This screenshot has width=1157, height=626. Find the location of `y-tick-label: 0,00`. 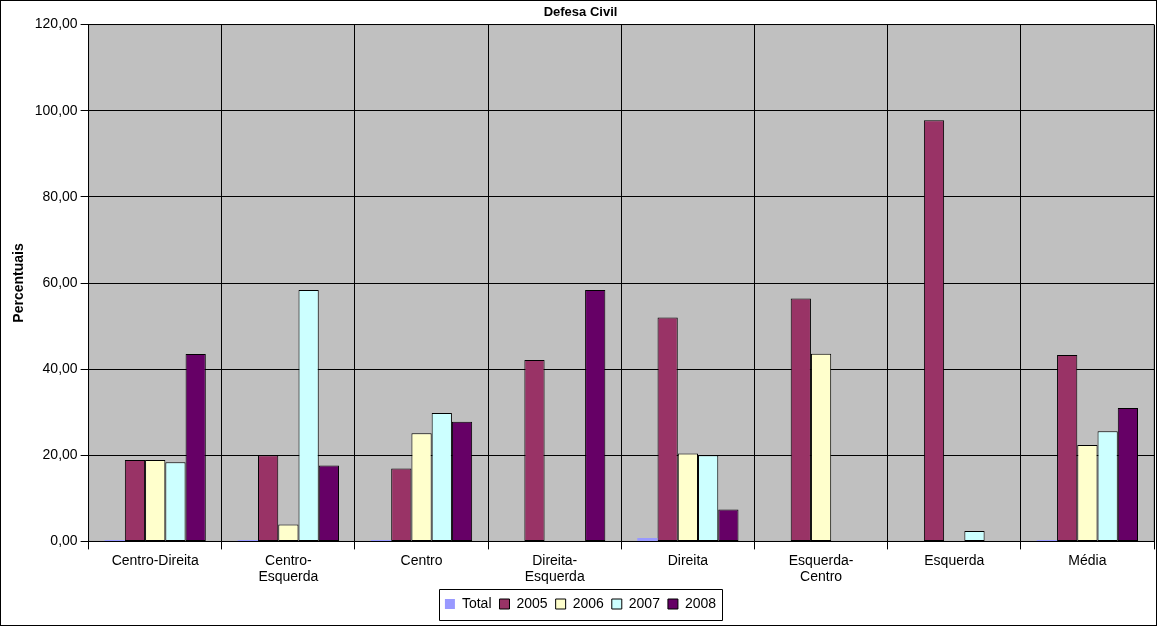

y-tick-label: 0,00 is located at coordinates (64, 540).